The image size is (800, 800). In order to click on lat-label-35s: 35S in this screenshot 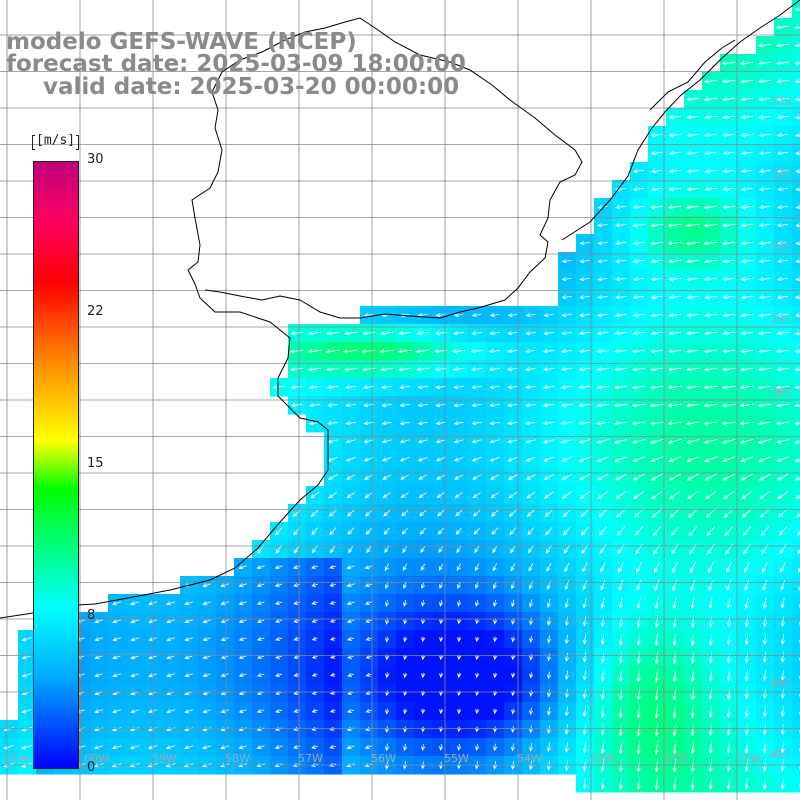, I will do `click(780, 319)`.